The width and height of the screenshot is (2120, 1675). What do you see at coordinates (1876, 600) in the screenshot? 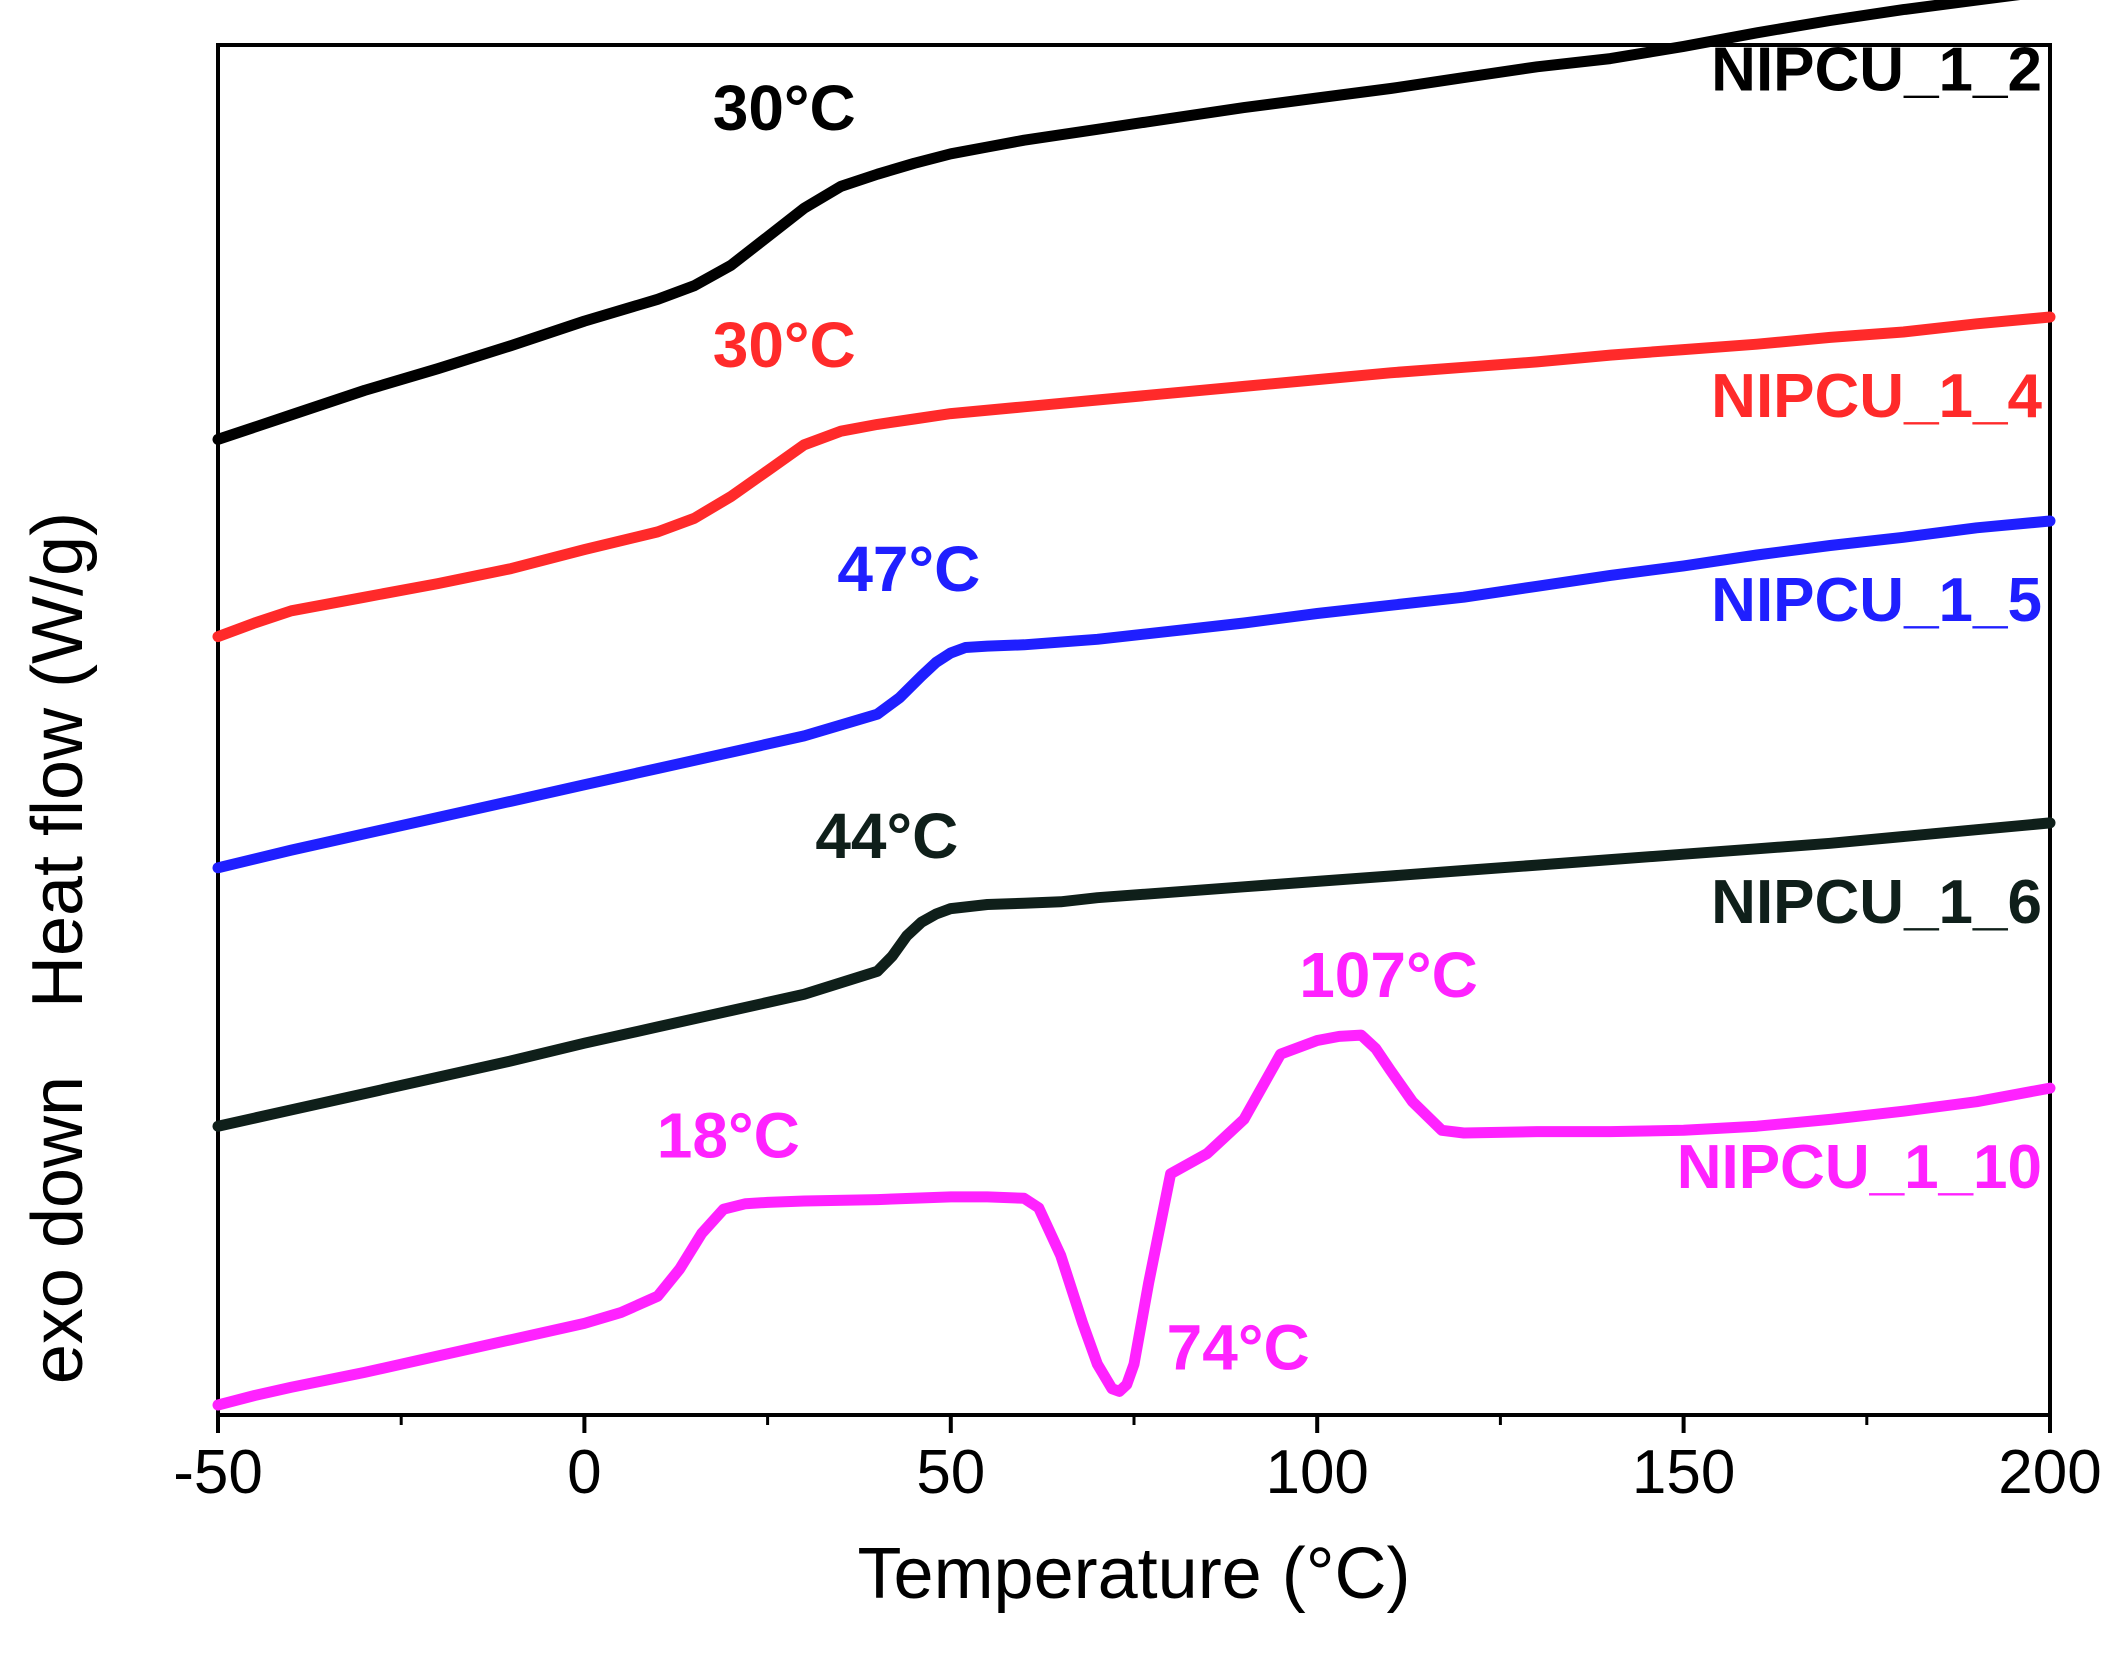
I see `series-label-nipcu-1-5: NIPCU_1_5` at bounding box center [1876, 600].